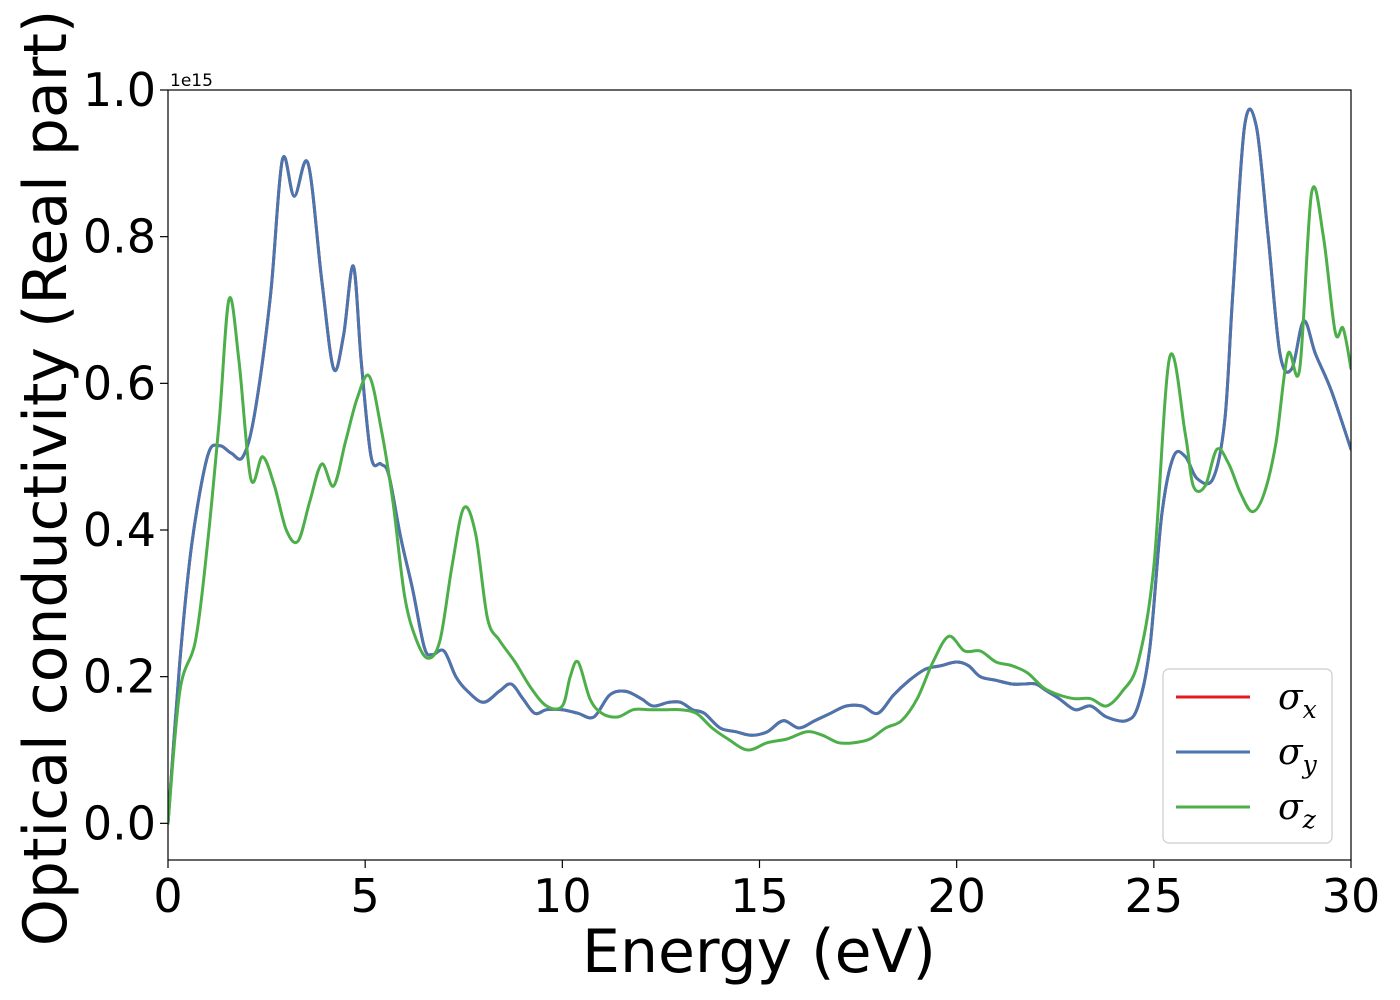  Describe the element at coordinates (46, 478) in the screenshot. I see `y-axis-title: Optical conductivity (Real part)` at that location.